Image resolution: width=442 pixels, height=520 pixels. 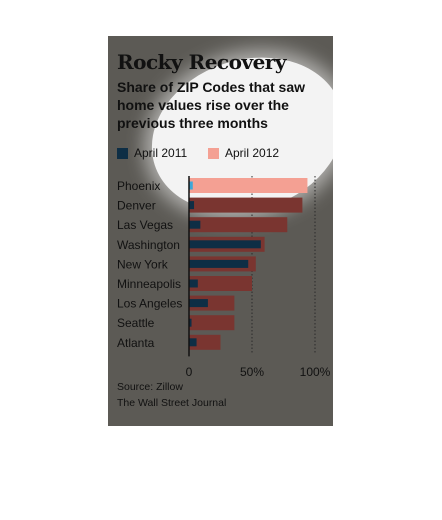 What do you see at coordinates (192, 205) in the screenshot?
I see `bar-2011-denver` at bounding box center [192, 205].